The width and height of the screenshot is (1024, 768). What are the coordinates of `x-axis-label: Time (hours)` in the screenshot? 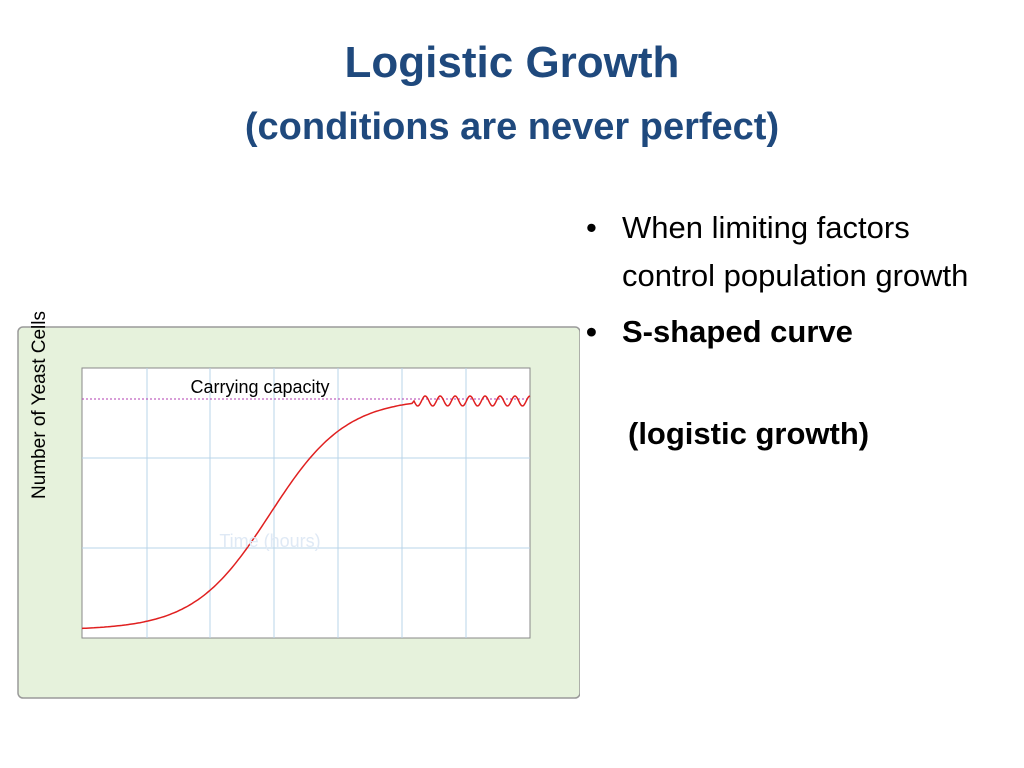 It's located at (269, 541).